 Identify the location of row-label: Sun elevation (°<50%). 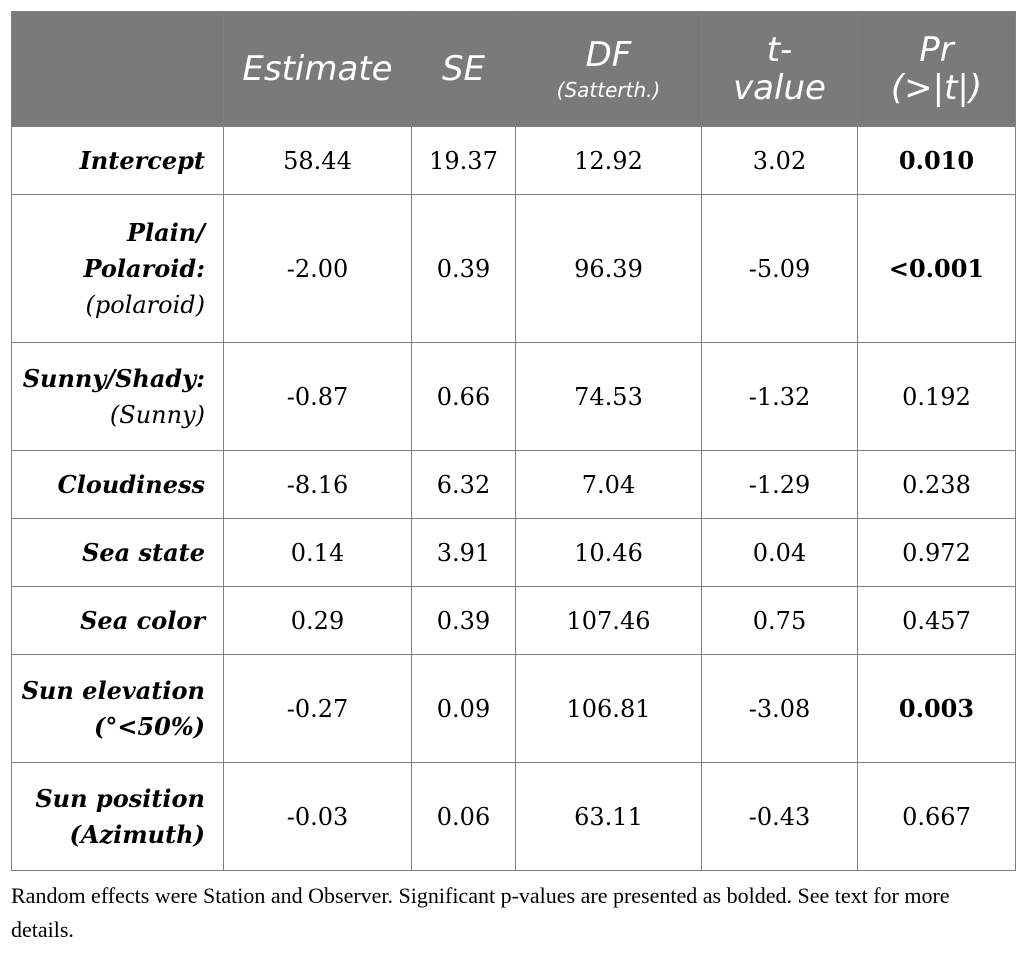
(117, 708).